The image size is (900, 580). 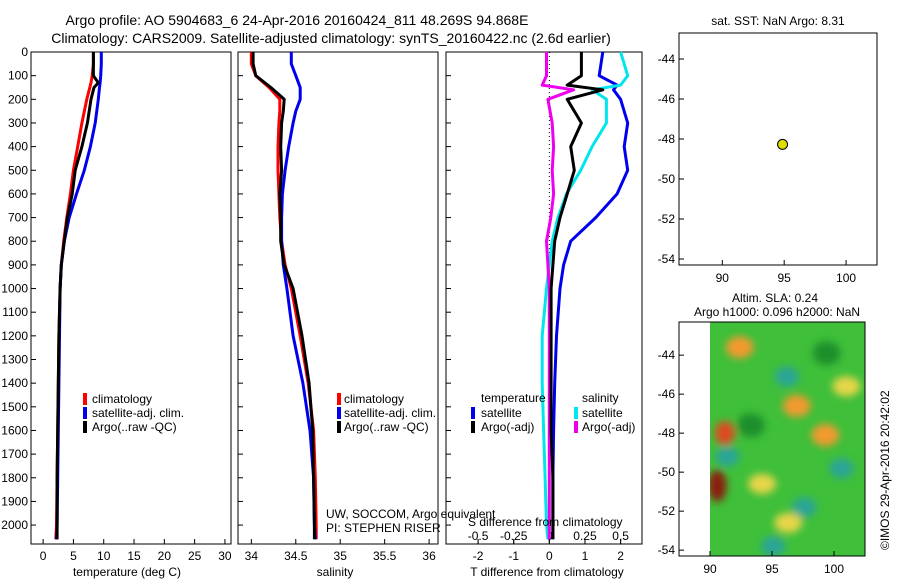 What do you see at coordinates (390, 413) in the screenshot?
I see `legend-label-satellite: satellite-adj. clim.` at bounding box center [390, 413].